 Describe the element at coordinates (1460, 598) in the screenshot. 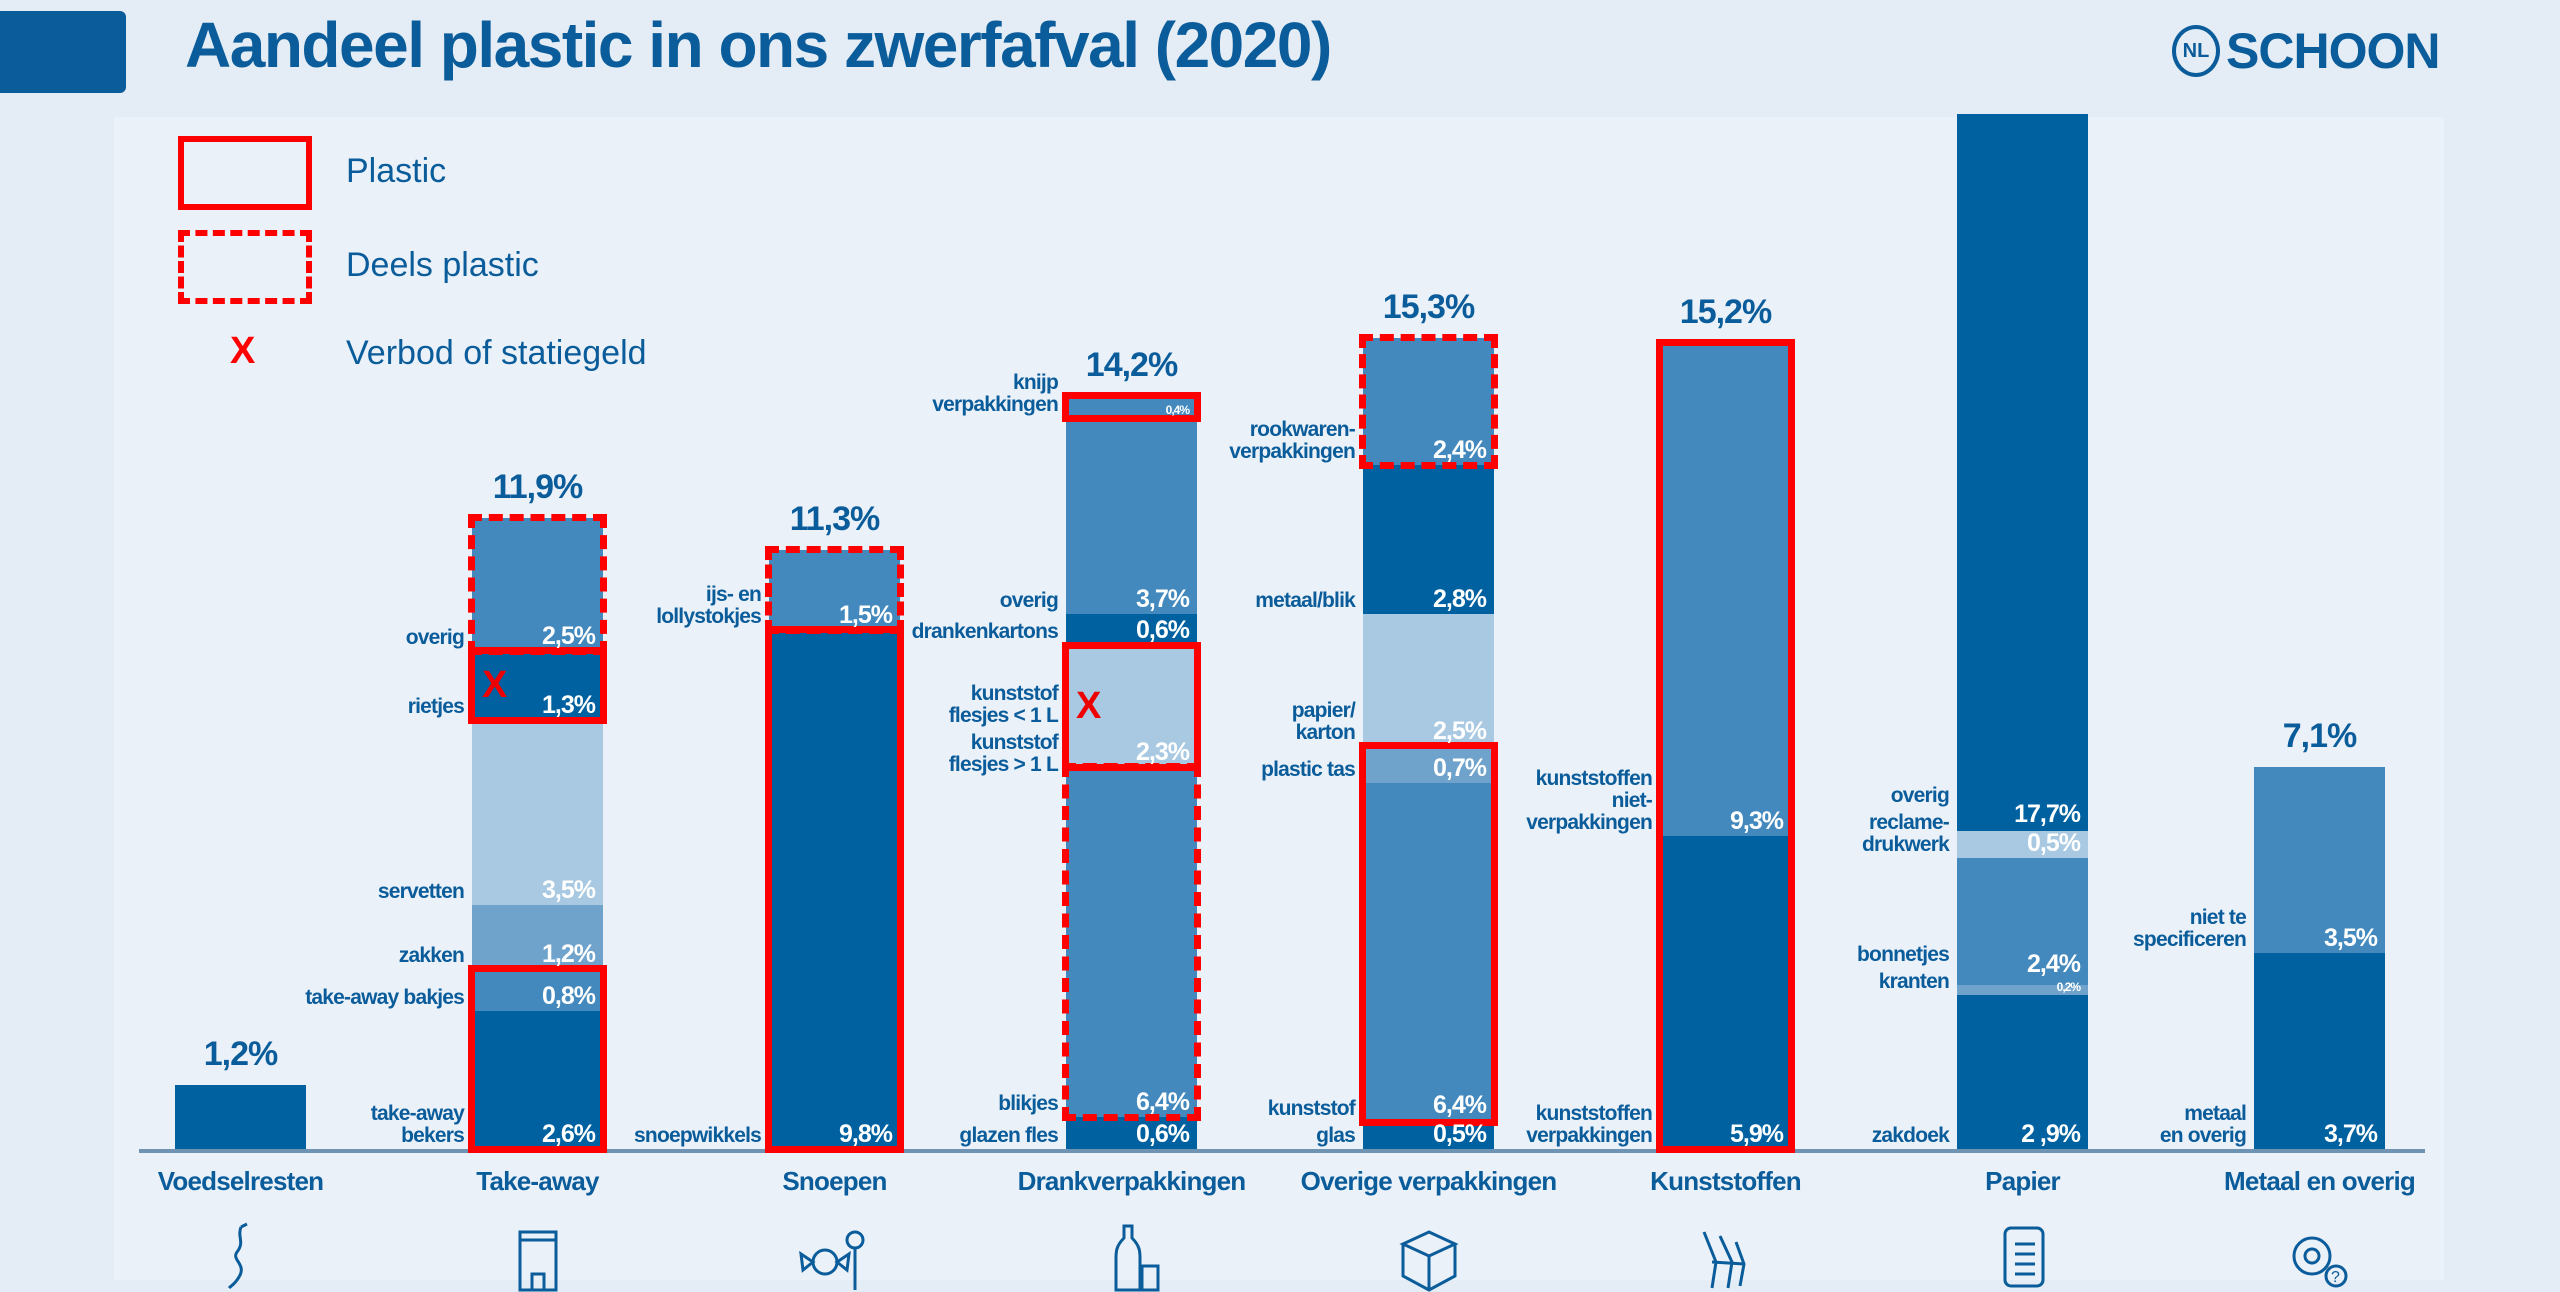

I see `segment-value-label: 2,8%` at that location.